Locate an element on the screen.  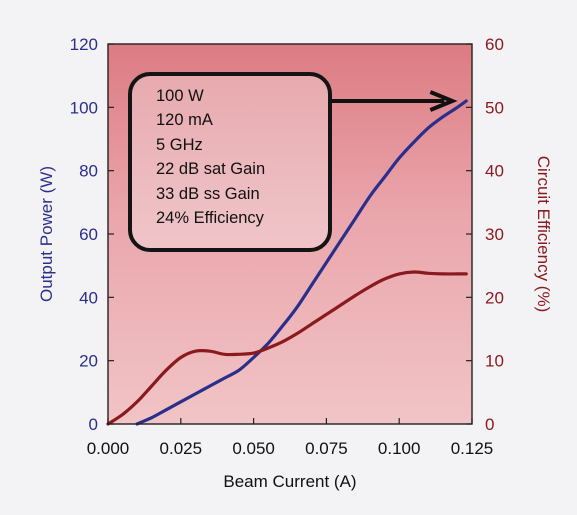
y-axis-right-label: Circuit Efficiency (%) is located at coordinates (543, 234).